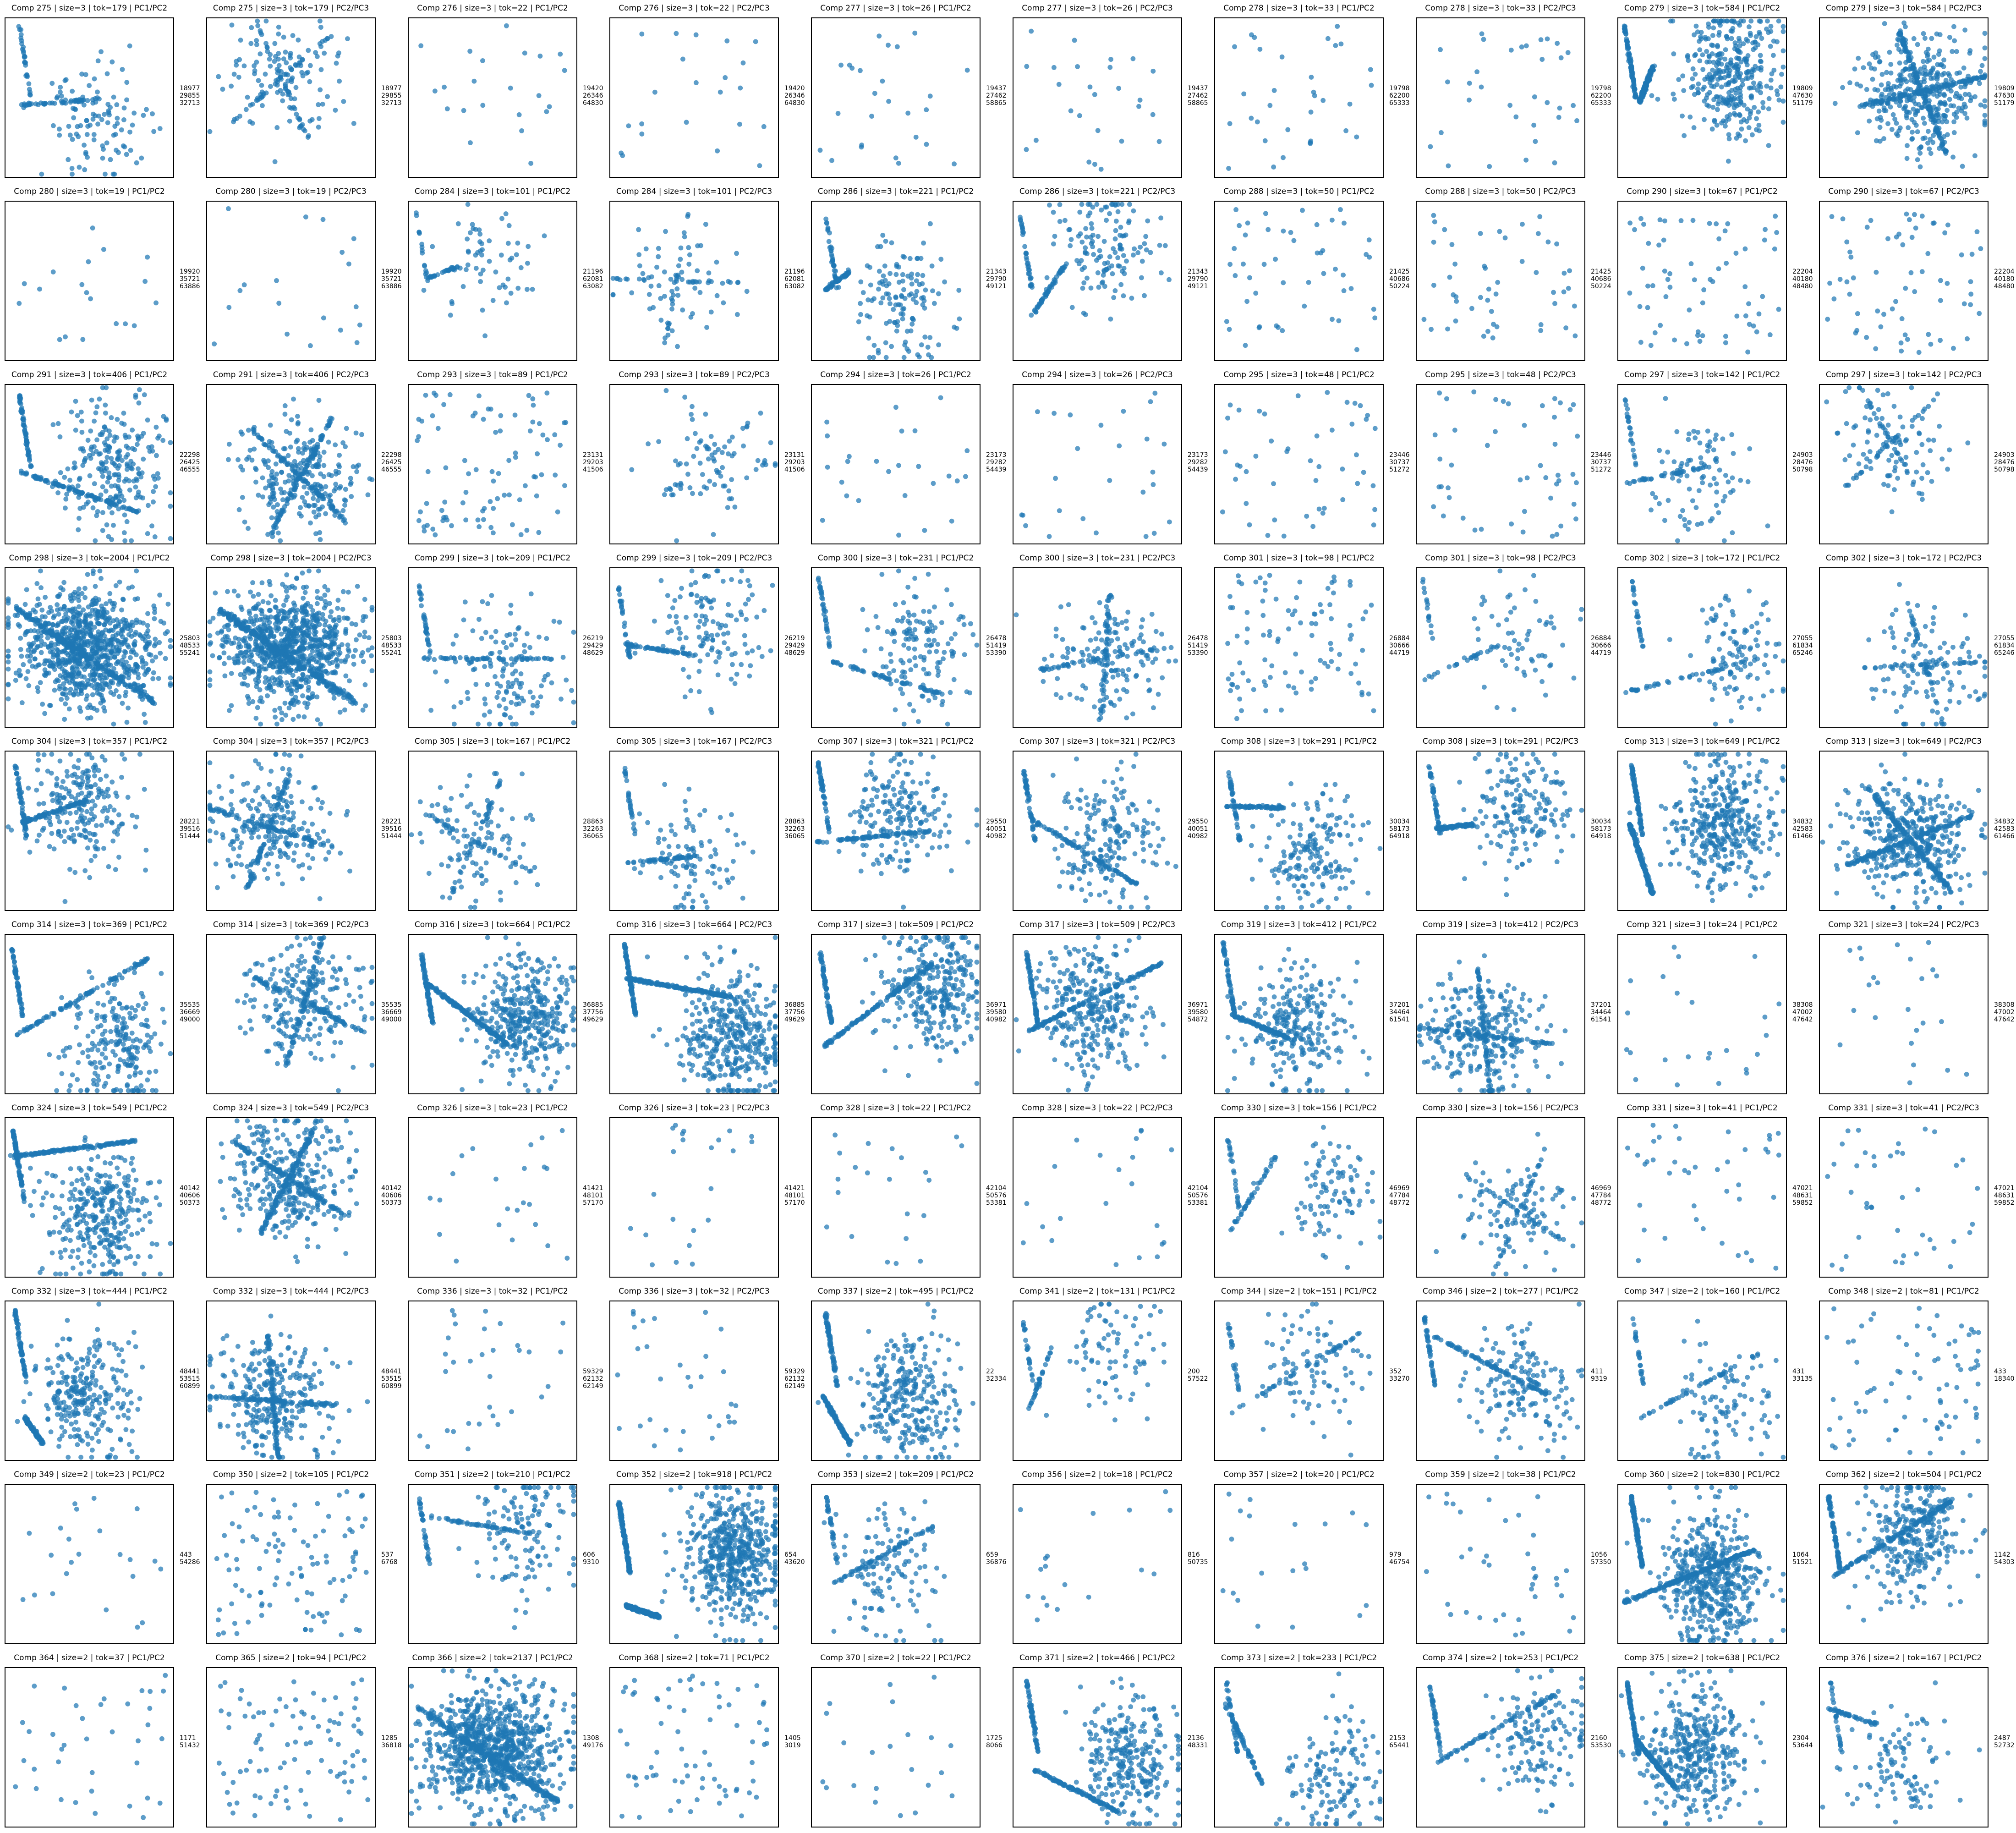 Image resolution: width=2016 pixels, height=1833 pixels. I want to click on side-id-labels: 23446 30737 51272, so click(1399, 462).